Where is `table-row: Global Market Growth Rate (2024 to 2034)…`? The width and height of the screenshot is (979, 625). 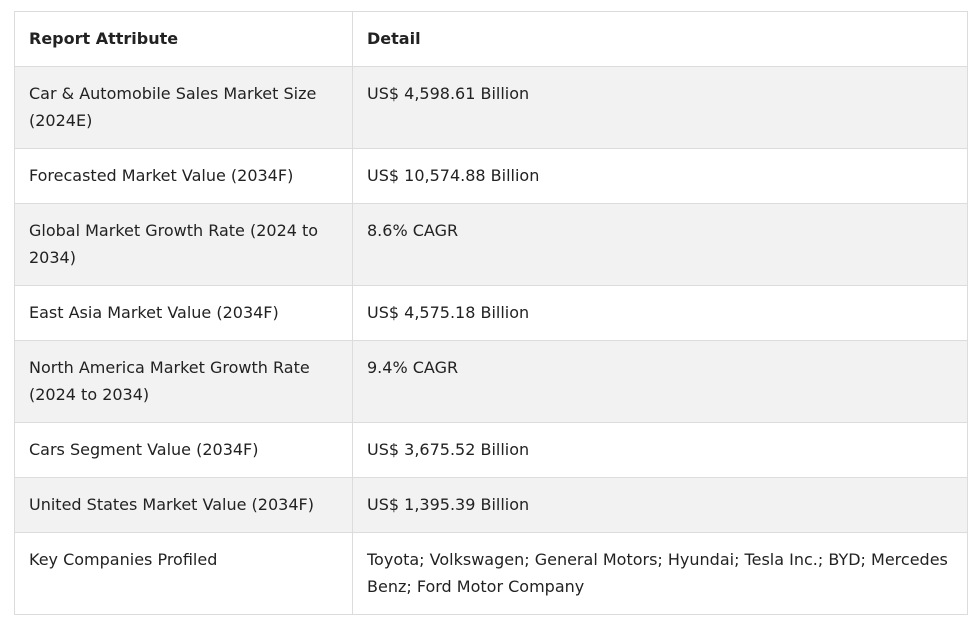 table-row: Global Market Growth Rate (2024 to 2034)… is located at coordinates (491, 244).